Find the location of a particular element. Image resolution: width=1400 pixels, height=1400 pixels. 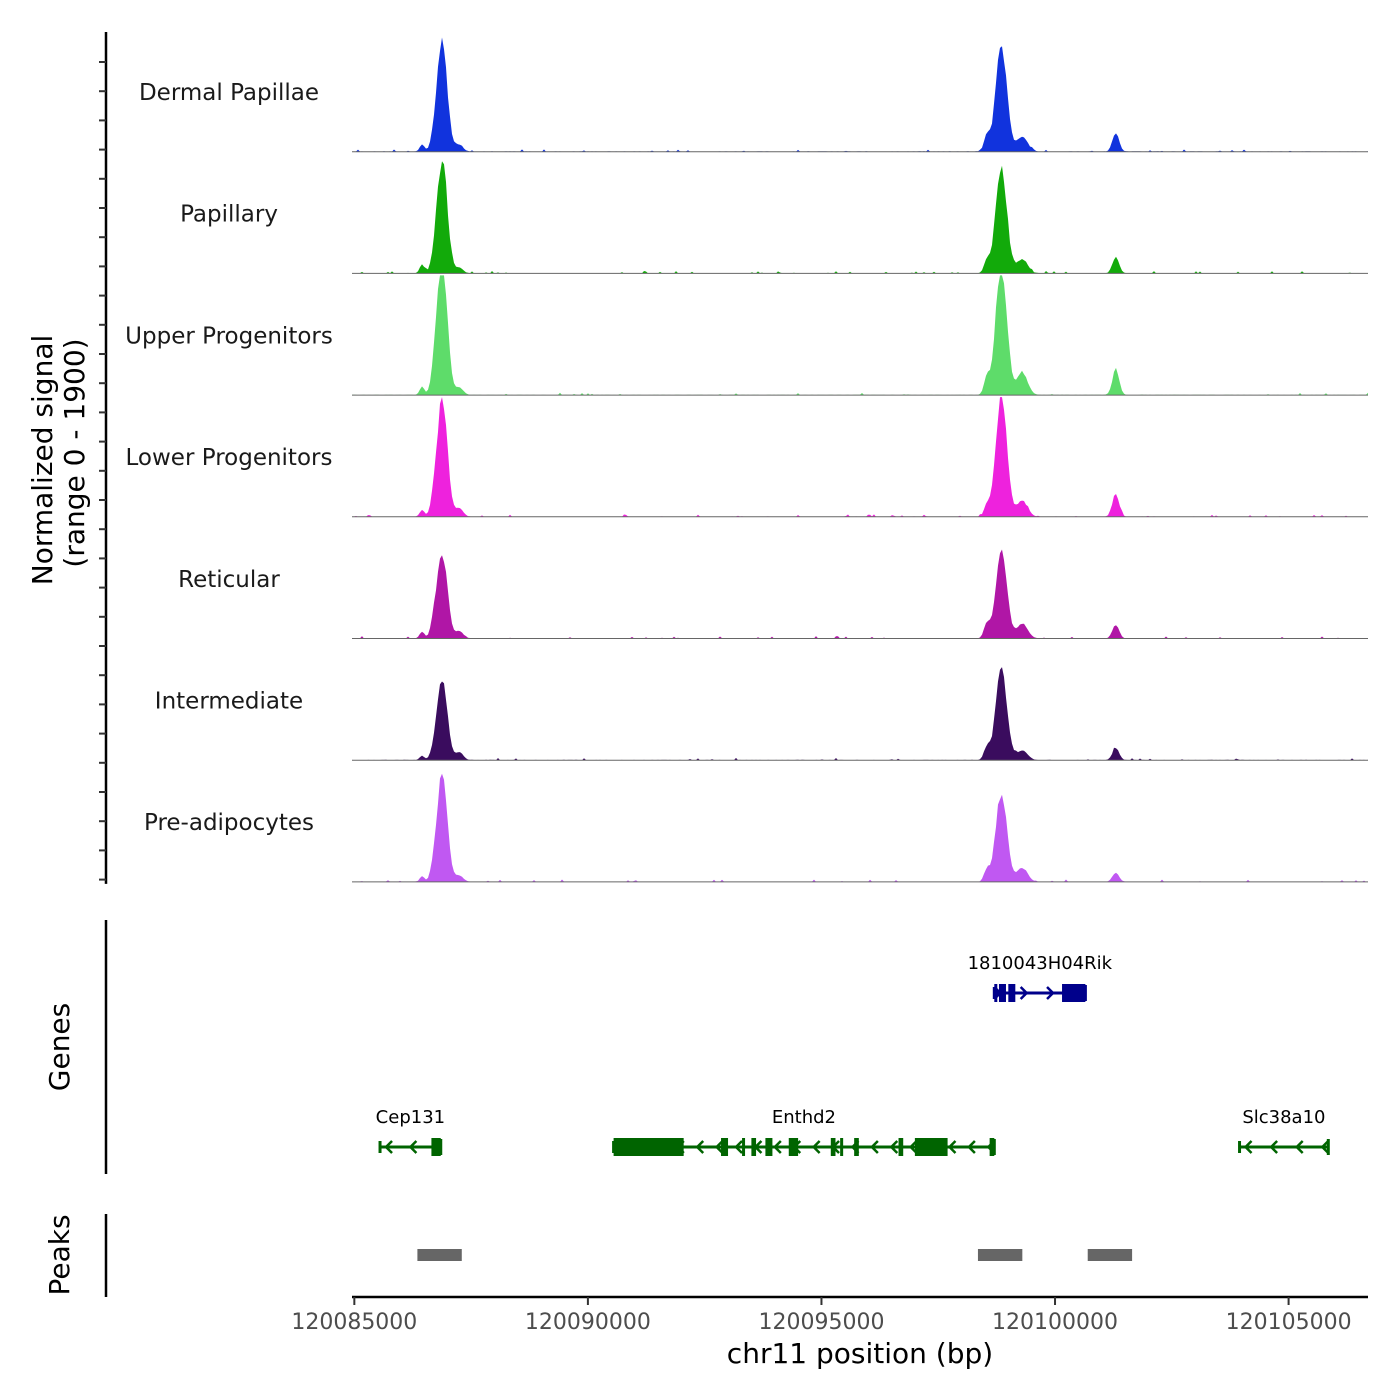

gene-label: Cep131 is located at coordinates (410, 1117).